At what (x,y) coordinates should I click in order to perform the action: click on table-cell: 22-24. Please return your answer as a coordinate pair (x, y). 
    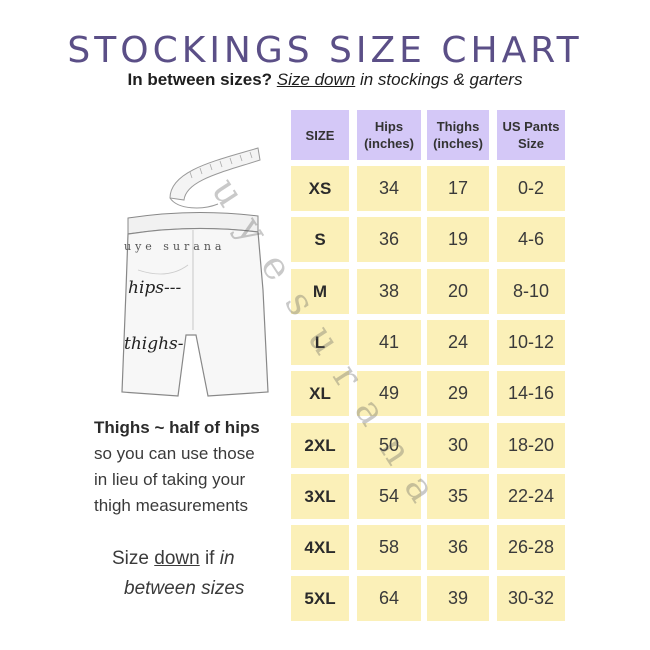
    Looking at the image, I should click on (531, 496).